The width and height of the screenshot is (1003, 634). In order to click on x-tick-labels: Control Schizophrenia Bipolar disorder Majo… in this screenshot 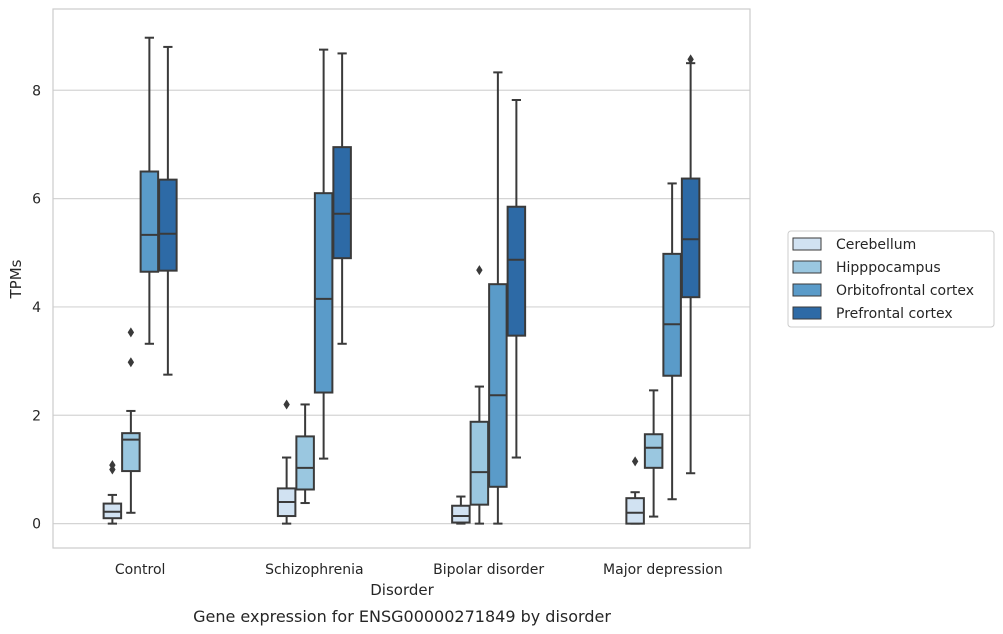, I will do `click(419, 570)`.